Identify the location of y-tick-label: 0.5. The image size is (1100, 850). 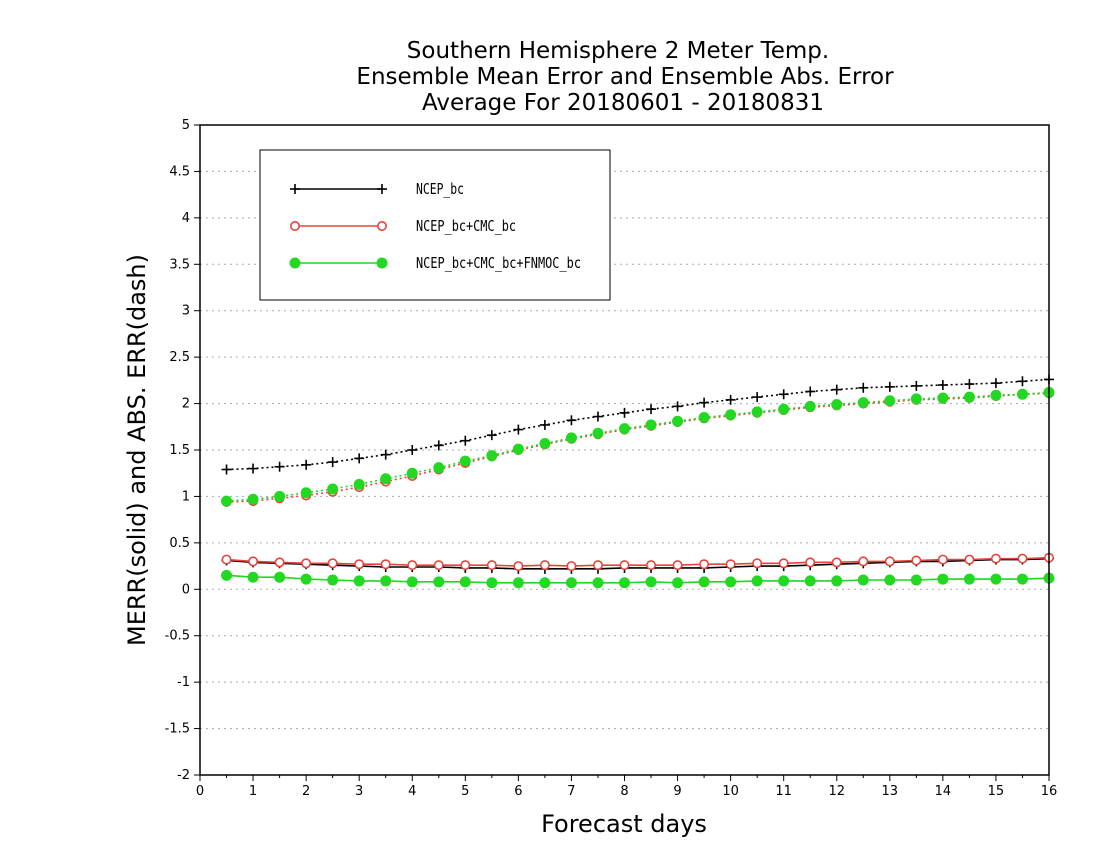
(179, 543).